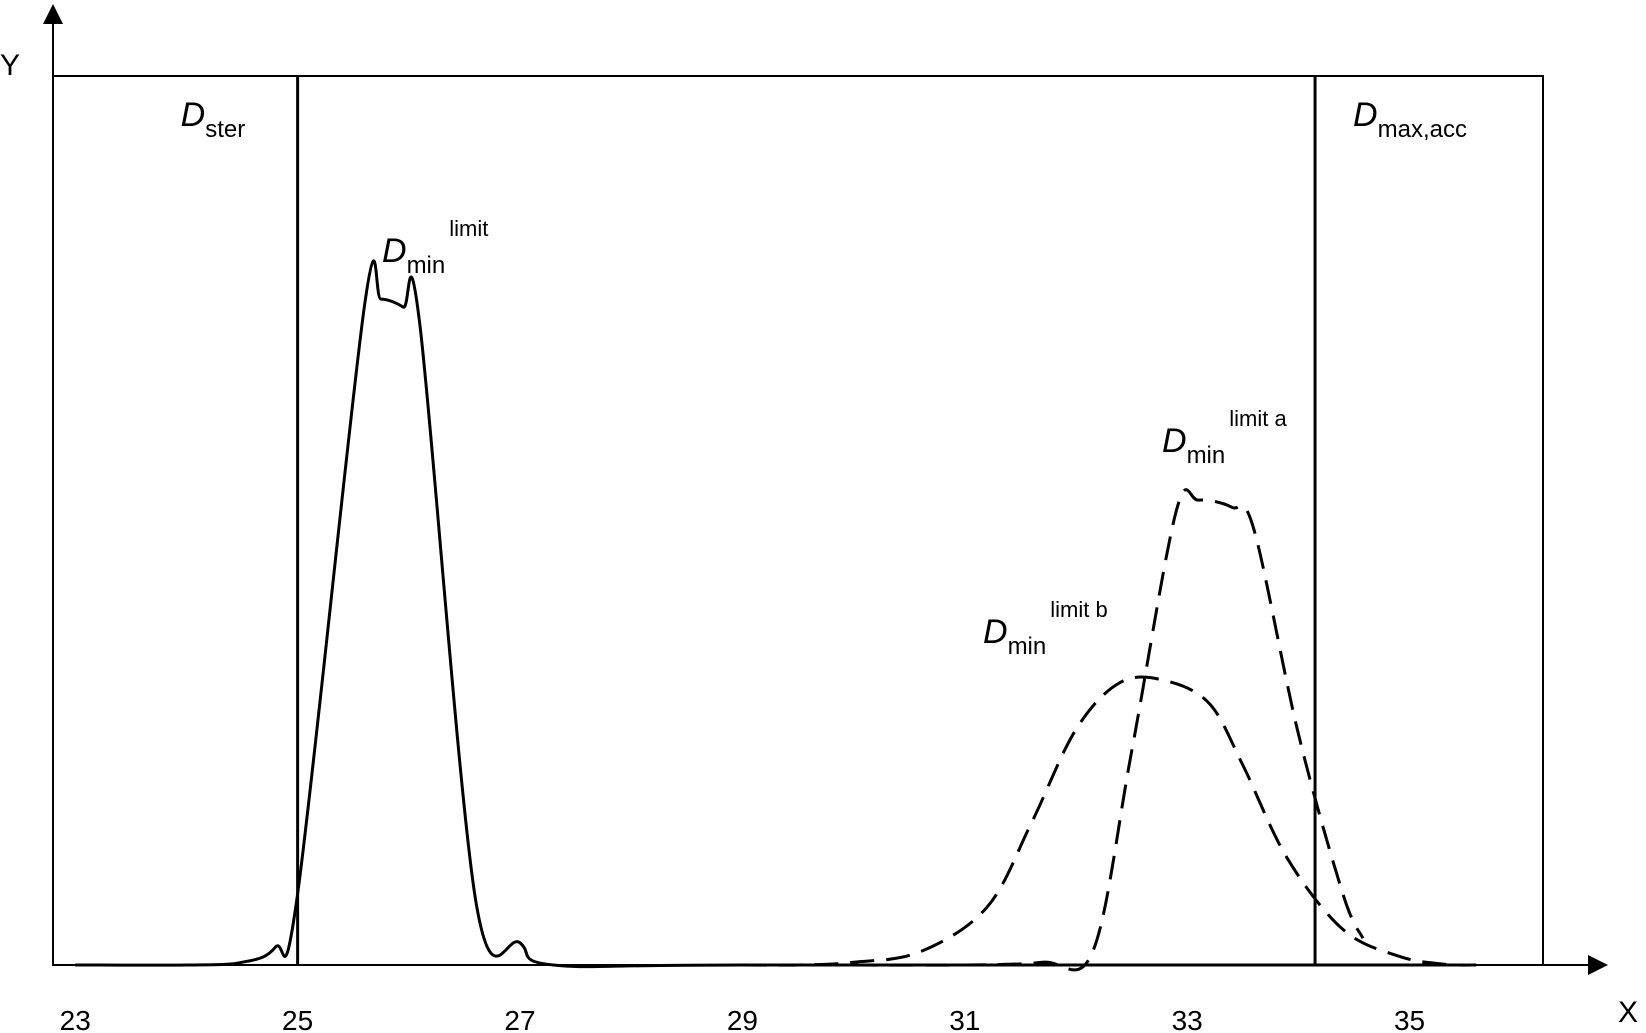 The height and width of the screenshot is (1033, 1646). I want to click on x-tick-label: 31, so click(964, 1019).